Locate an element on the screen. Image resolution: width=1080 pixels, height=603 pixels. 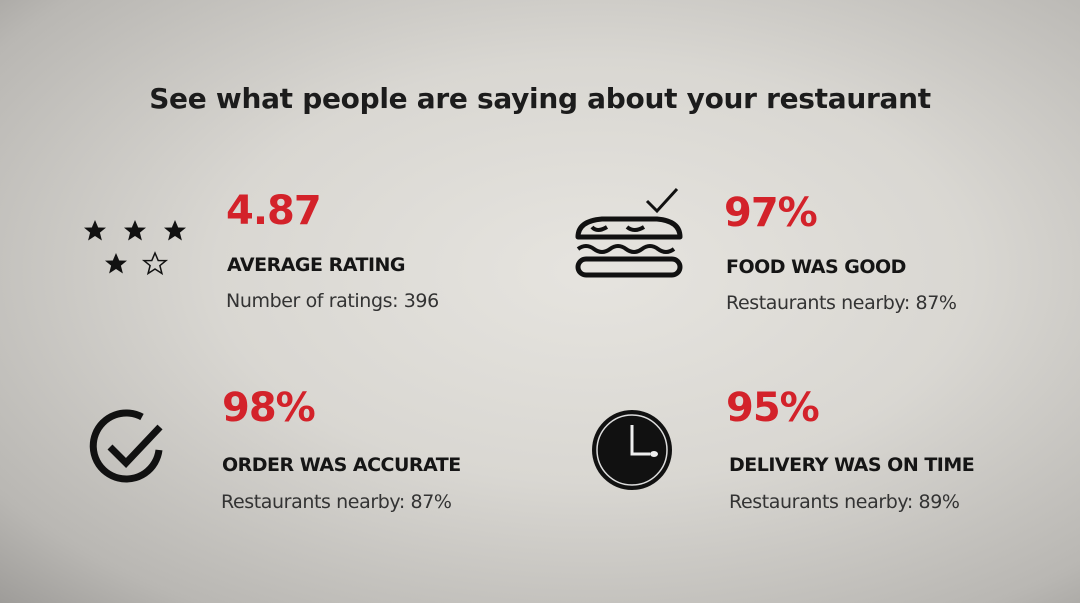
sandwich-check-icon is located at coordinates (629, 232).